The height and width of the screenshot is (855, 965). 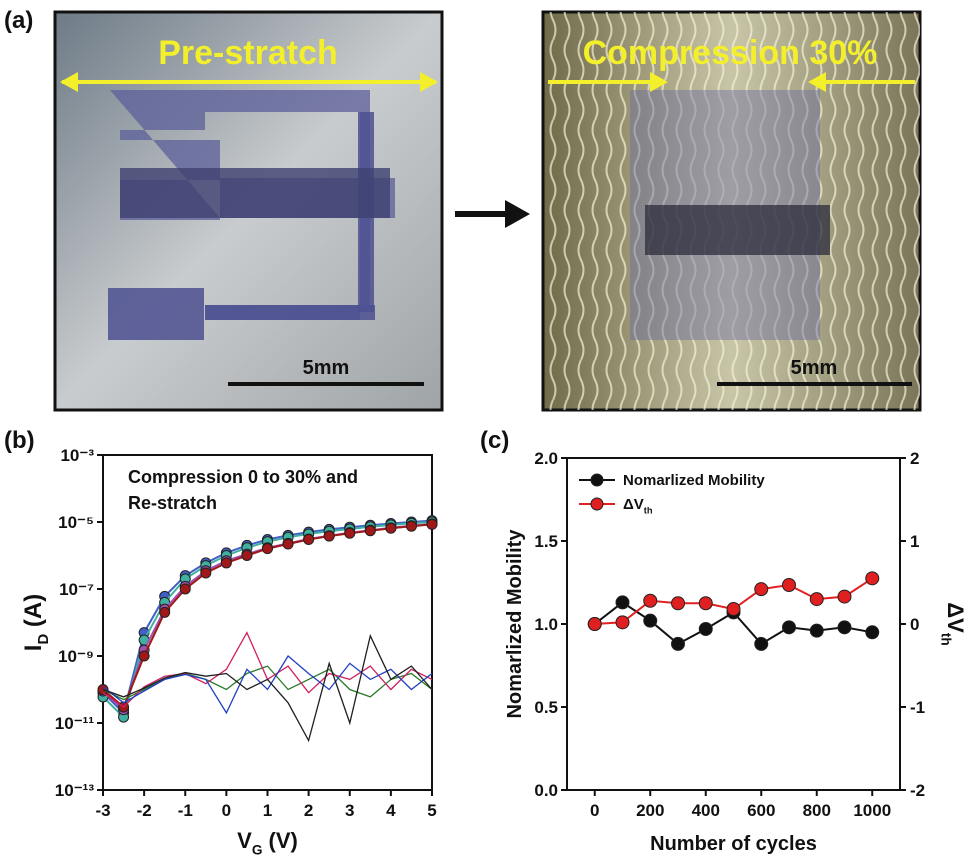 I want to click on y2-tick-label: -2, so click(x=917, y=790).